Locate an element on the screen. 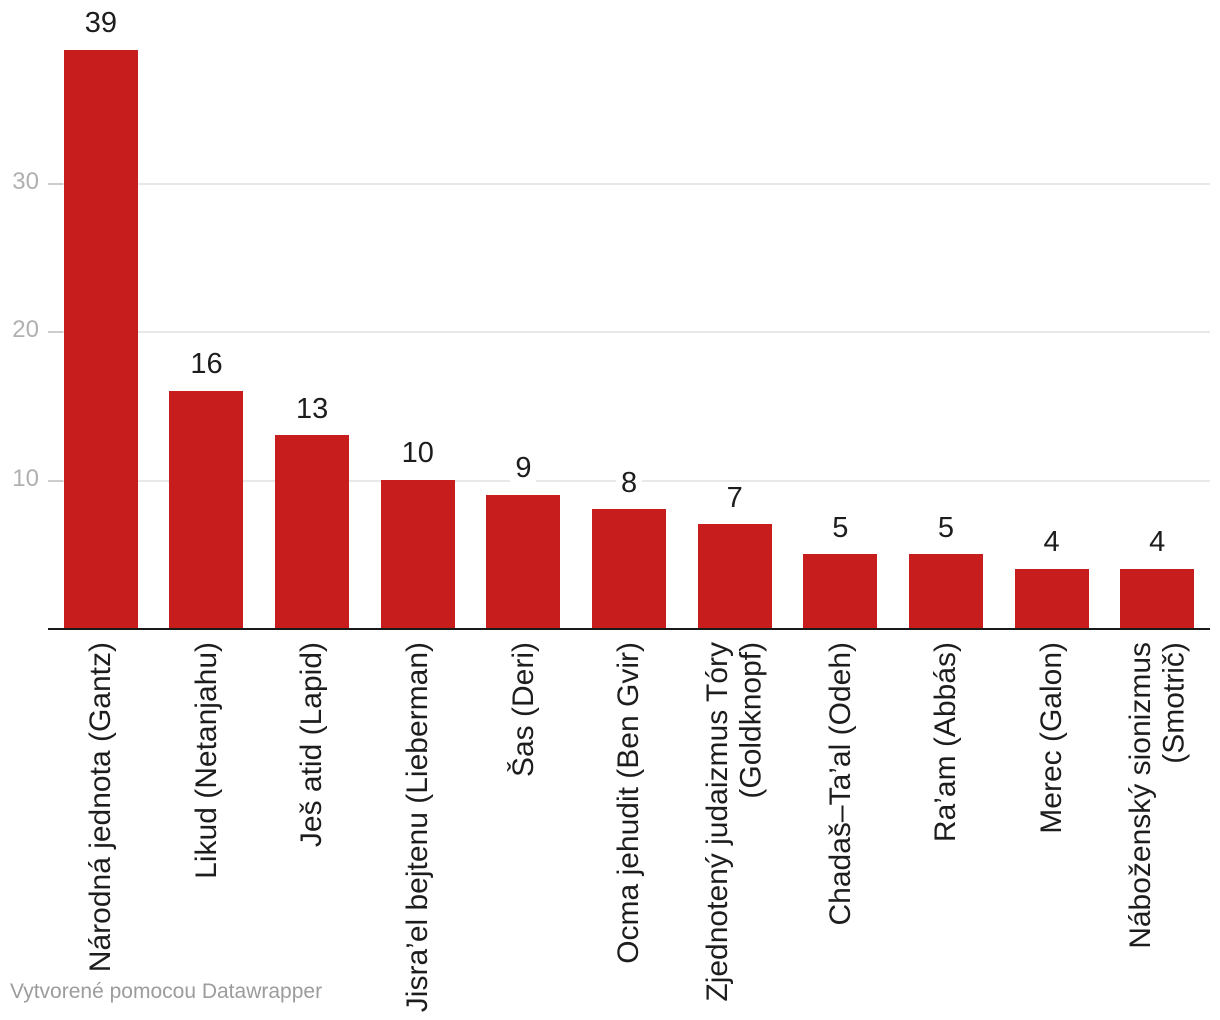 This screenshot has width=1220, height=1020. y-tick-label: 20 is located at coordinates (25, 330).